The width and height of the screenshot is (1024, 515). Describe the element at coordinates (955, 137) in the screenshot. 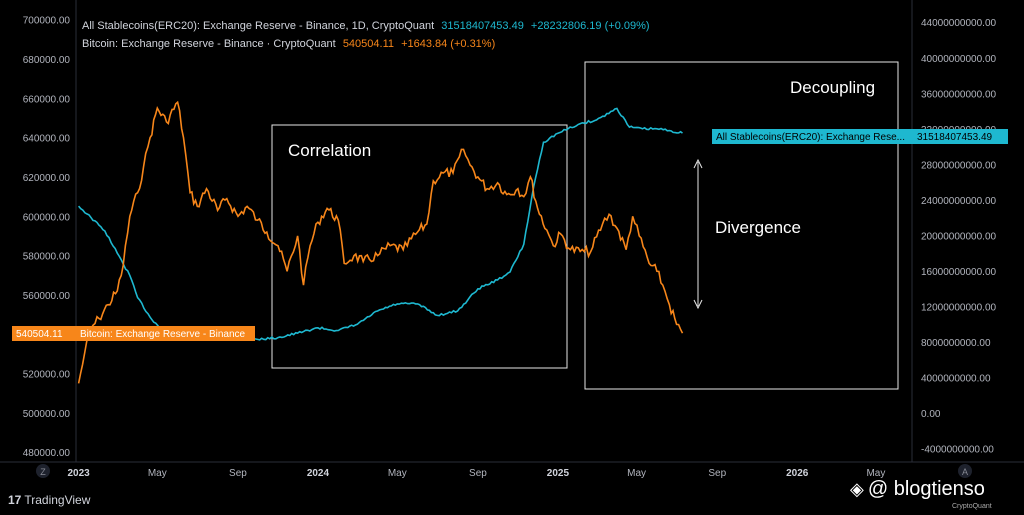

I see `stable-value-tag-text: 31518407453.49` at that location.